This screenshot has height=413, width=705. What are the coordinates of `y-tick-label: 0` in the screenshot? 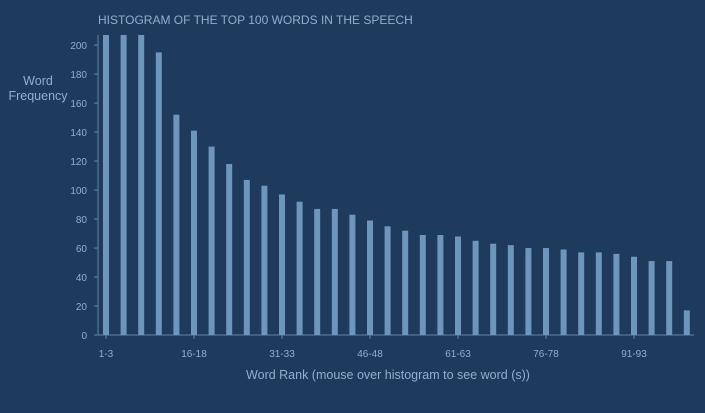 It's located at (84, 336).